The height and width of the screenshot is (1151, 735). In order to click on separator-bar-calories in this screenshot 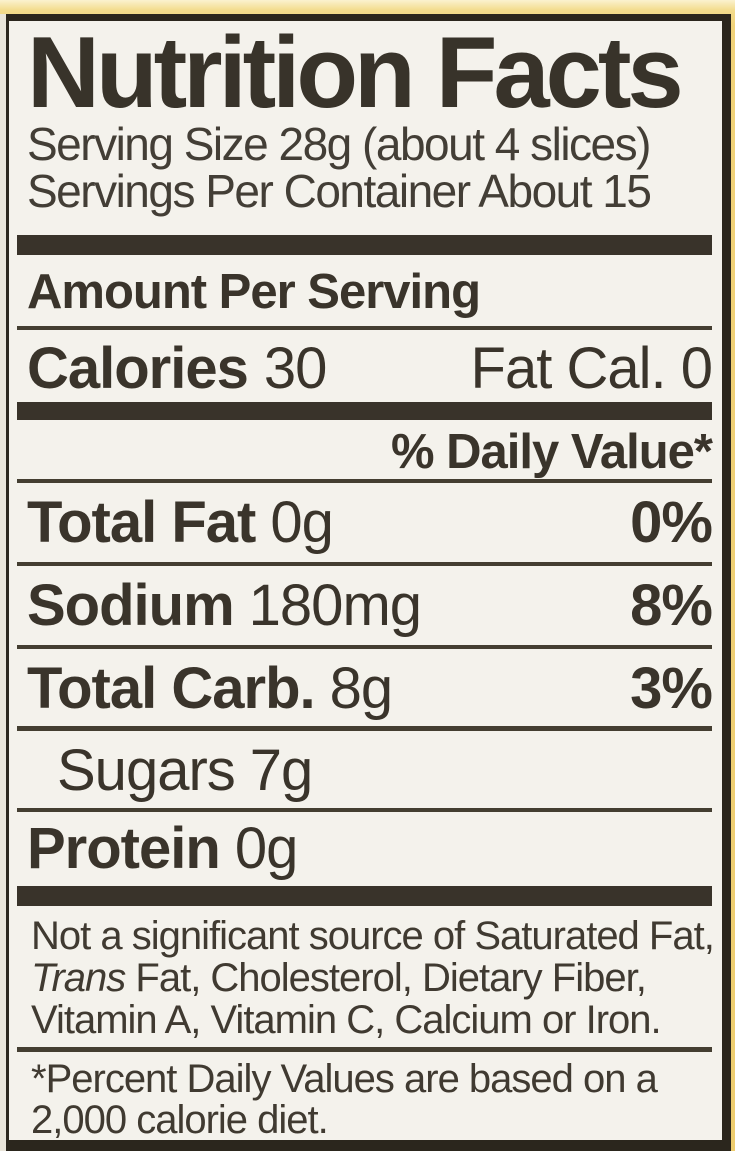, I will do `click(364, 410)`.